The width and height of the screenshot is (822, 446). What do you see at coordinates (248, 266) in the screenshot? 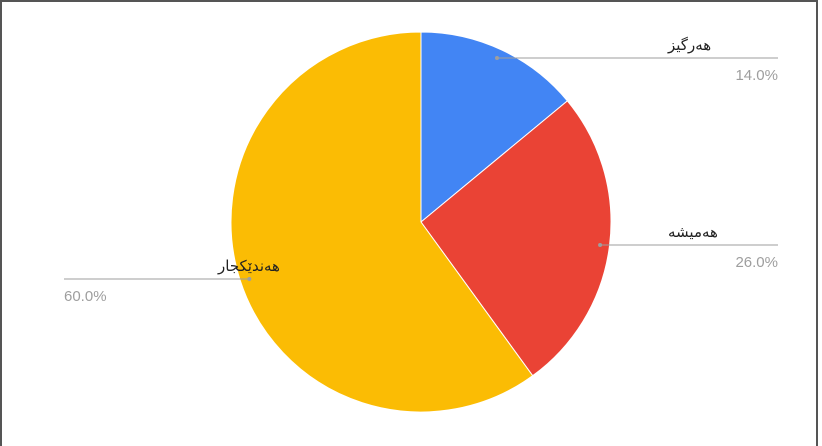
I see `category-label-3: هەندێکجار` at bounding box center [248, 266].